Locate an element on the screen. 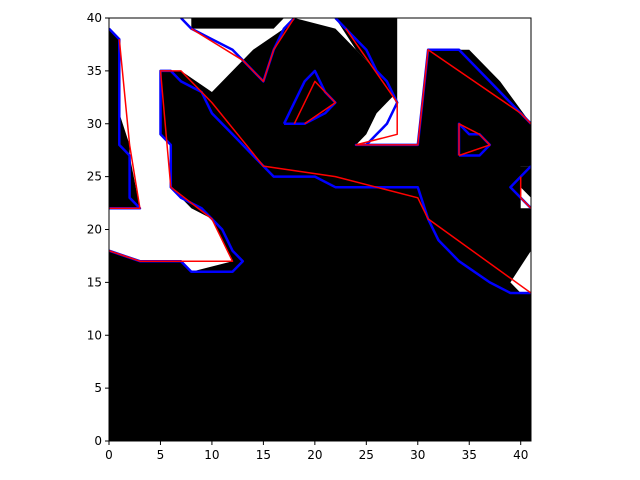 The image size is (640, 480). x-axis: 0 5 10 15 20 25 30 35 40 is located at coordinates (316, 451).